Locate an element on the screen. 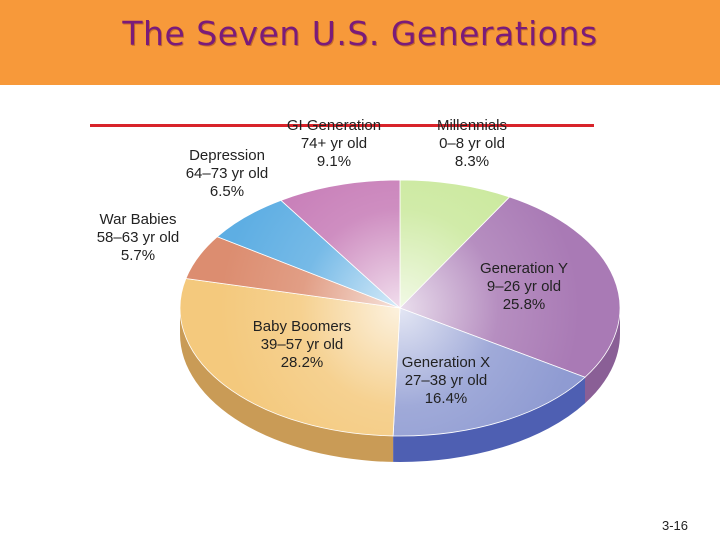 The height and width of the screenshot is (540, 720). slice-label-baby-boomers: Baby Boomers 39–57 yr old 28.2% is located at coordinates (302, 344).